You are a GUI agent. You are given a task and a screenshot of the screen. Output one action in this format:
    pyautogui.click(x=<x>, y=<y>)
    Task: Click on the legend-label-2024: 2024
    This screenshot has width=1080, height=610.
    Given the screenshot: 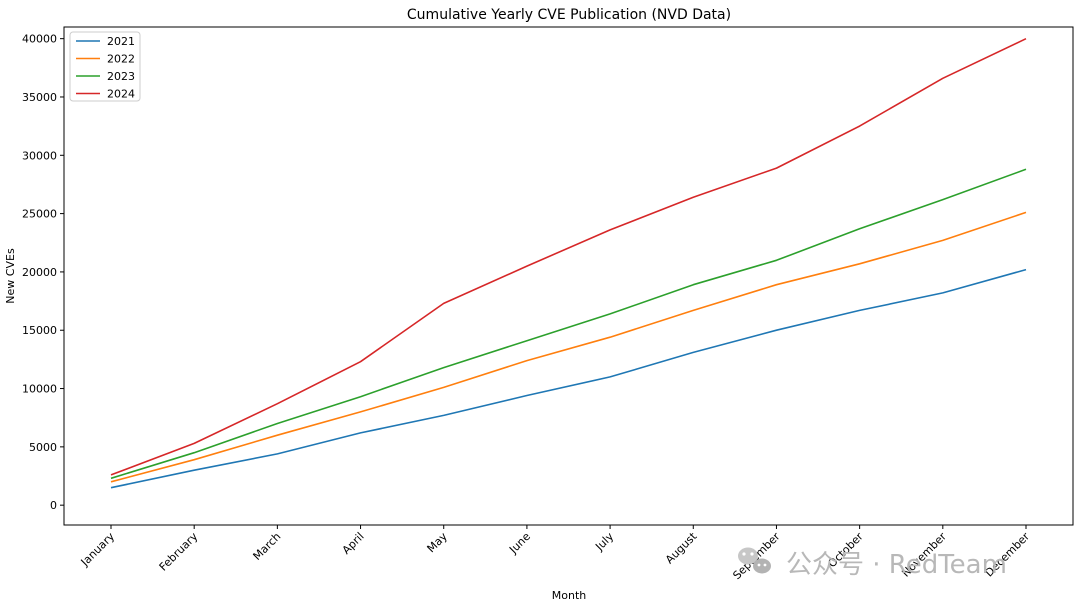 What is the action you would take?
    pyautogui.click(x=121, y=94)
    